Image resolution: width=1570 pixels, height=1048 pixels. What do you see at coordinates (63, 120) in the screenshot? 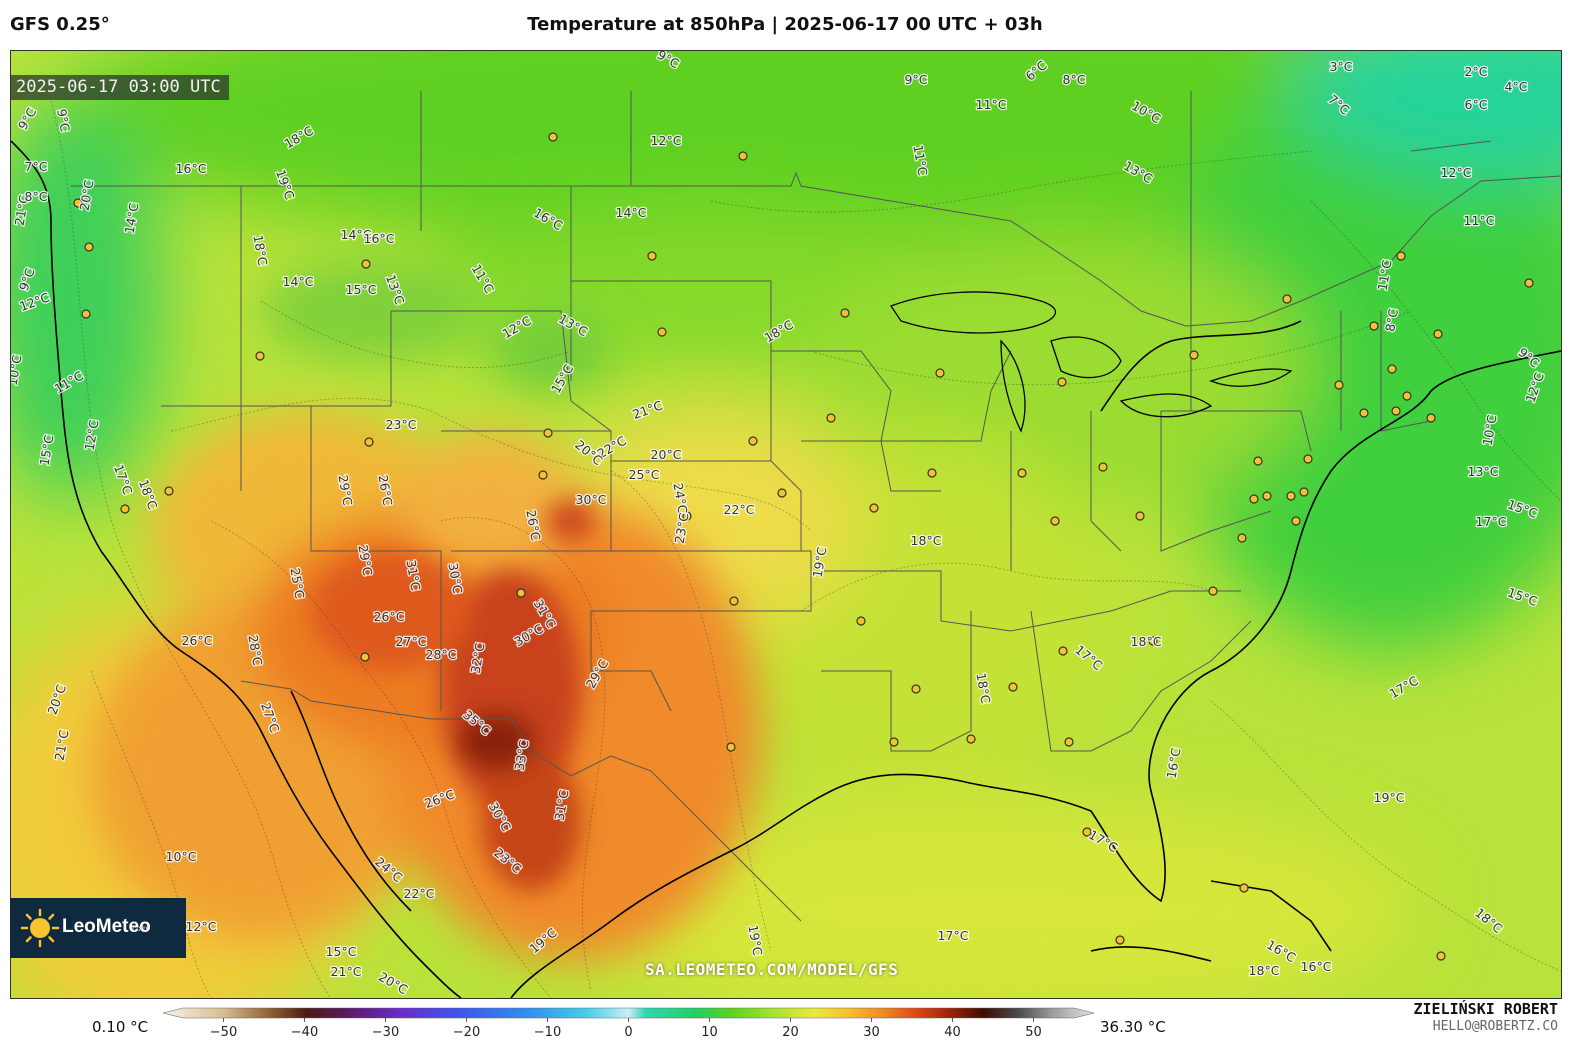
I see `isotherm-label: 9°C` at bounding box center [63, 120].